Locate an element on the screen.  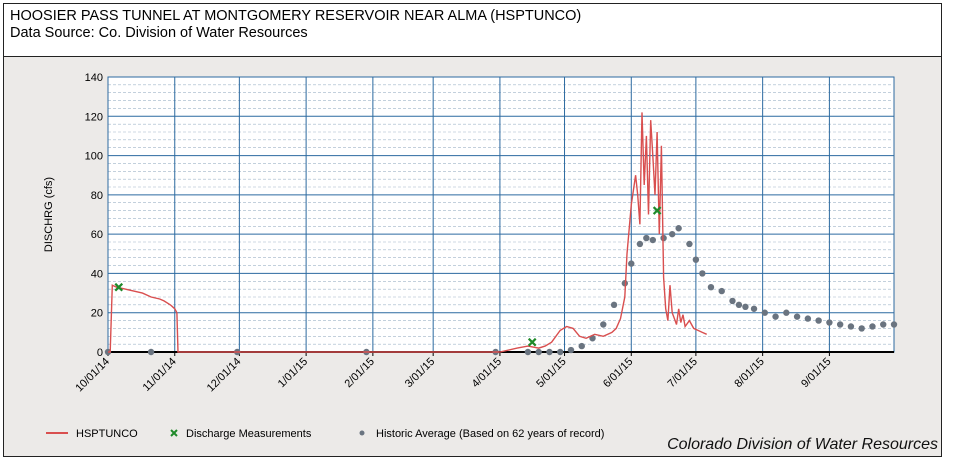
x-tick-label: 1/01/15 is located at coordinates (293, 373).